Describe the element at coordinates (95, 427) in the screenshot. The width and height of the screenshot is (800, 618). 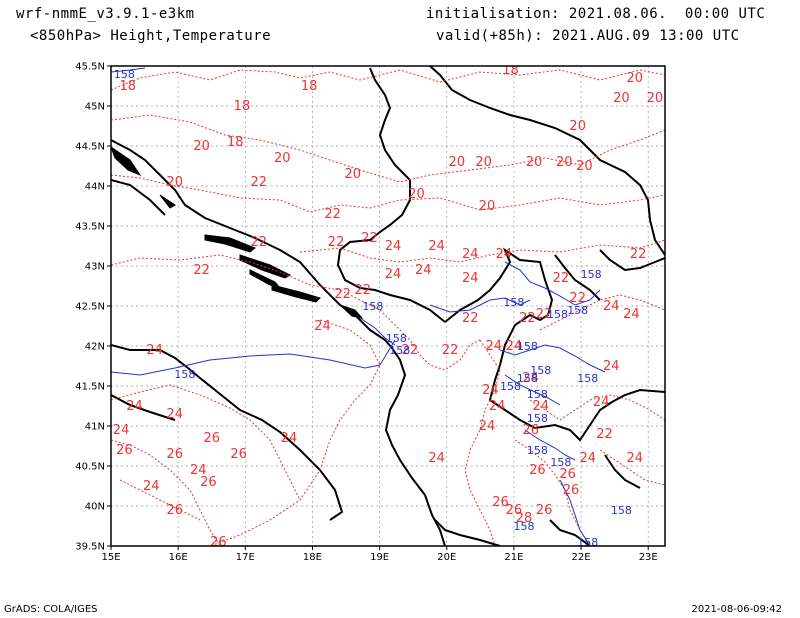
I see `lat-tick-label: 41N` at that location.